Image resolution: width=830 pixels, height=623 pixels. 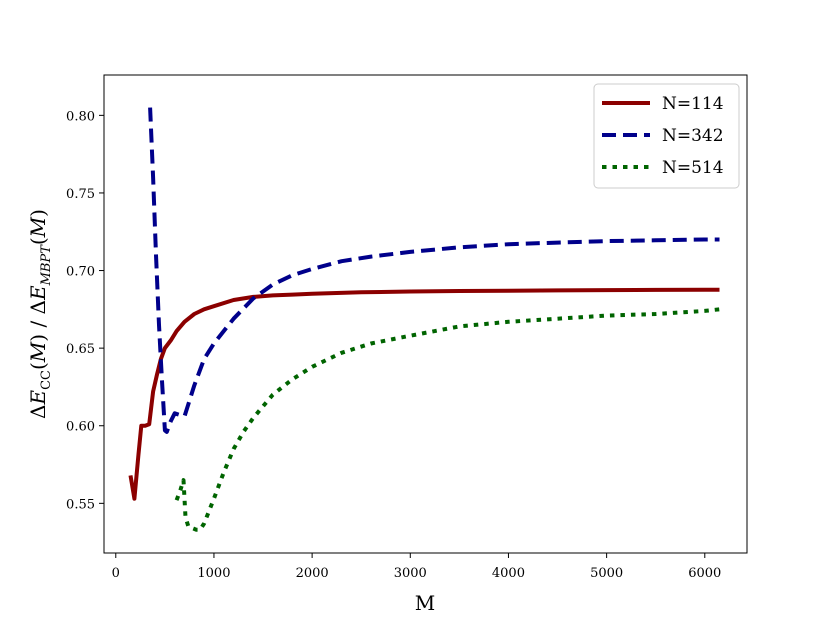 What do you see at coordinates (606, 573) in the screenshot?
I see `x-tick-label: 5000` at bounding box center [606, 573].